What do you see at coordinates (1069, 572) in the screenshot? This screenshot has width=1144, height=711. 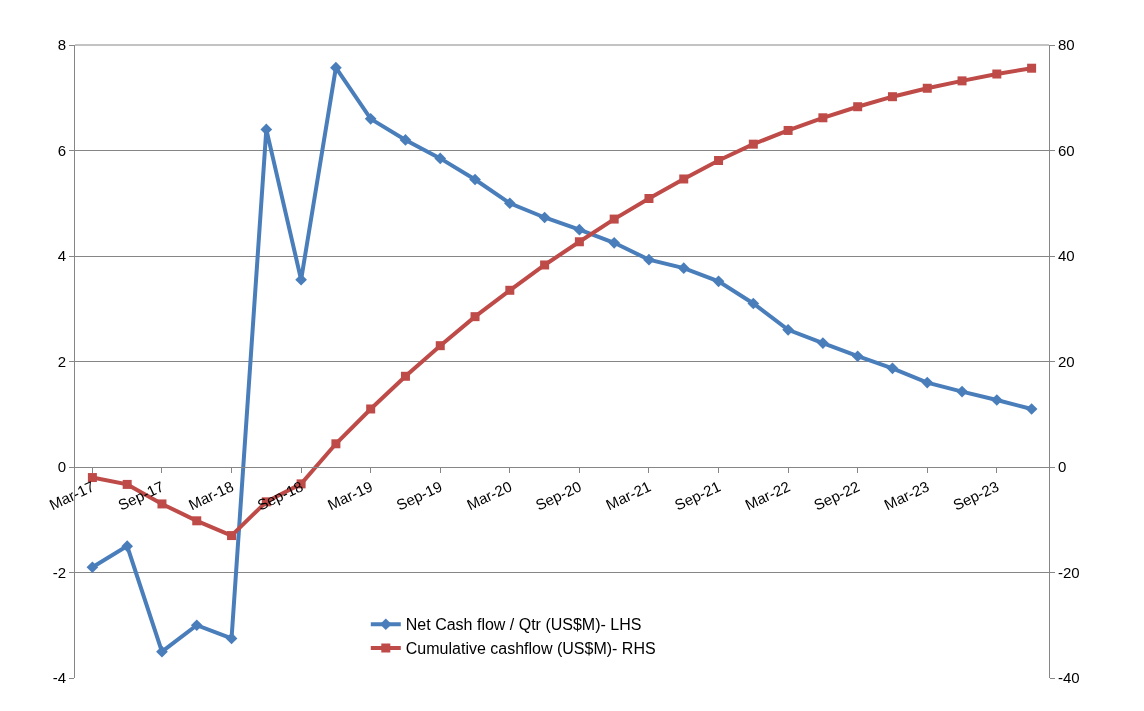 I see `y2-tick-label: -20` at bounding box center [1069, 572].